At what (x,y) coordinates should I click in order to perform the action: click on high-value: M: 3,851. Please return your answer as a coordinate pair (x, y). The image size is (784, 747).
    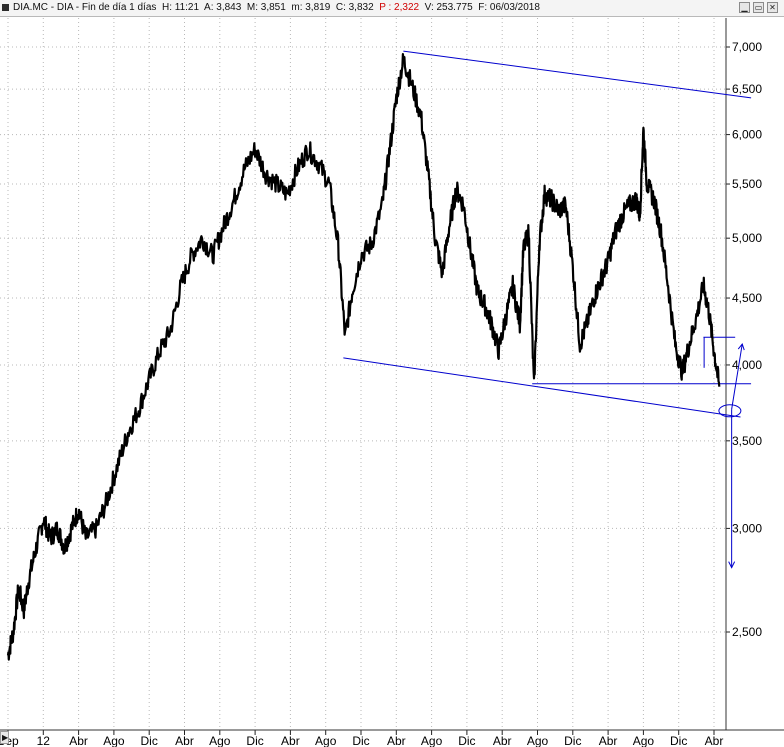
    Looking at the image, I should click on (266, 7).